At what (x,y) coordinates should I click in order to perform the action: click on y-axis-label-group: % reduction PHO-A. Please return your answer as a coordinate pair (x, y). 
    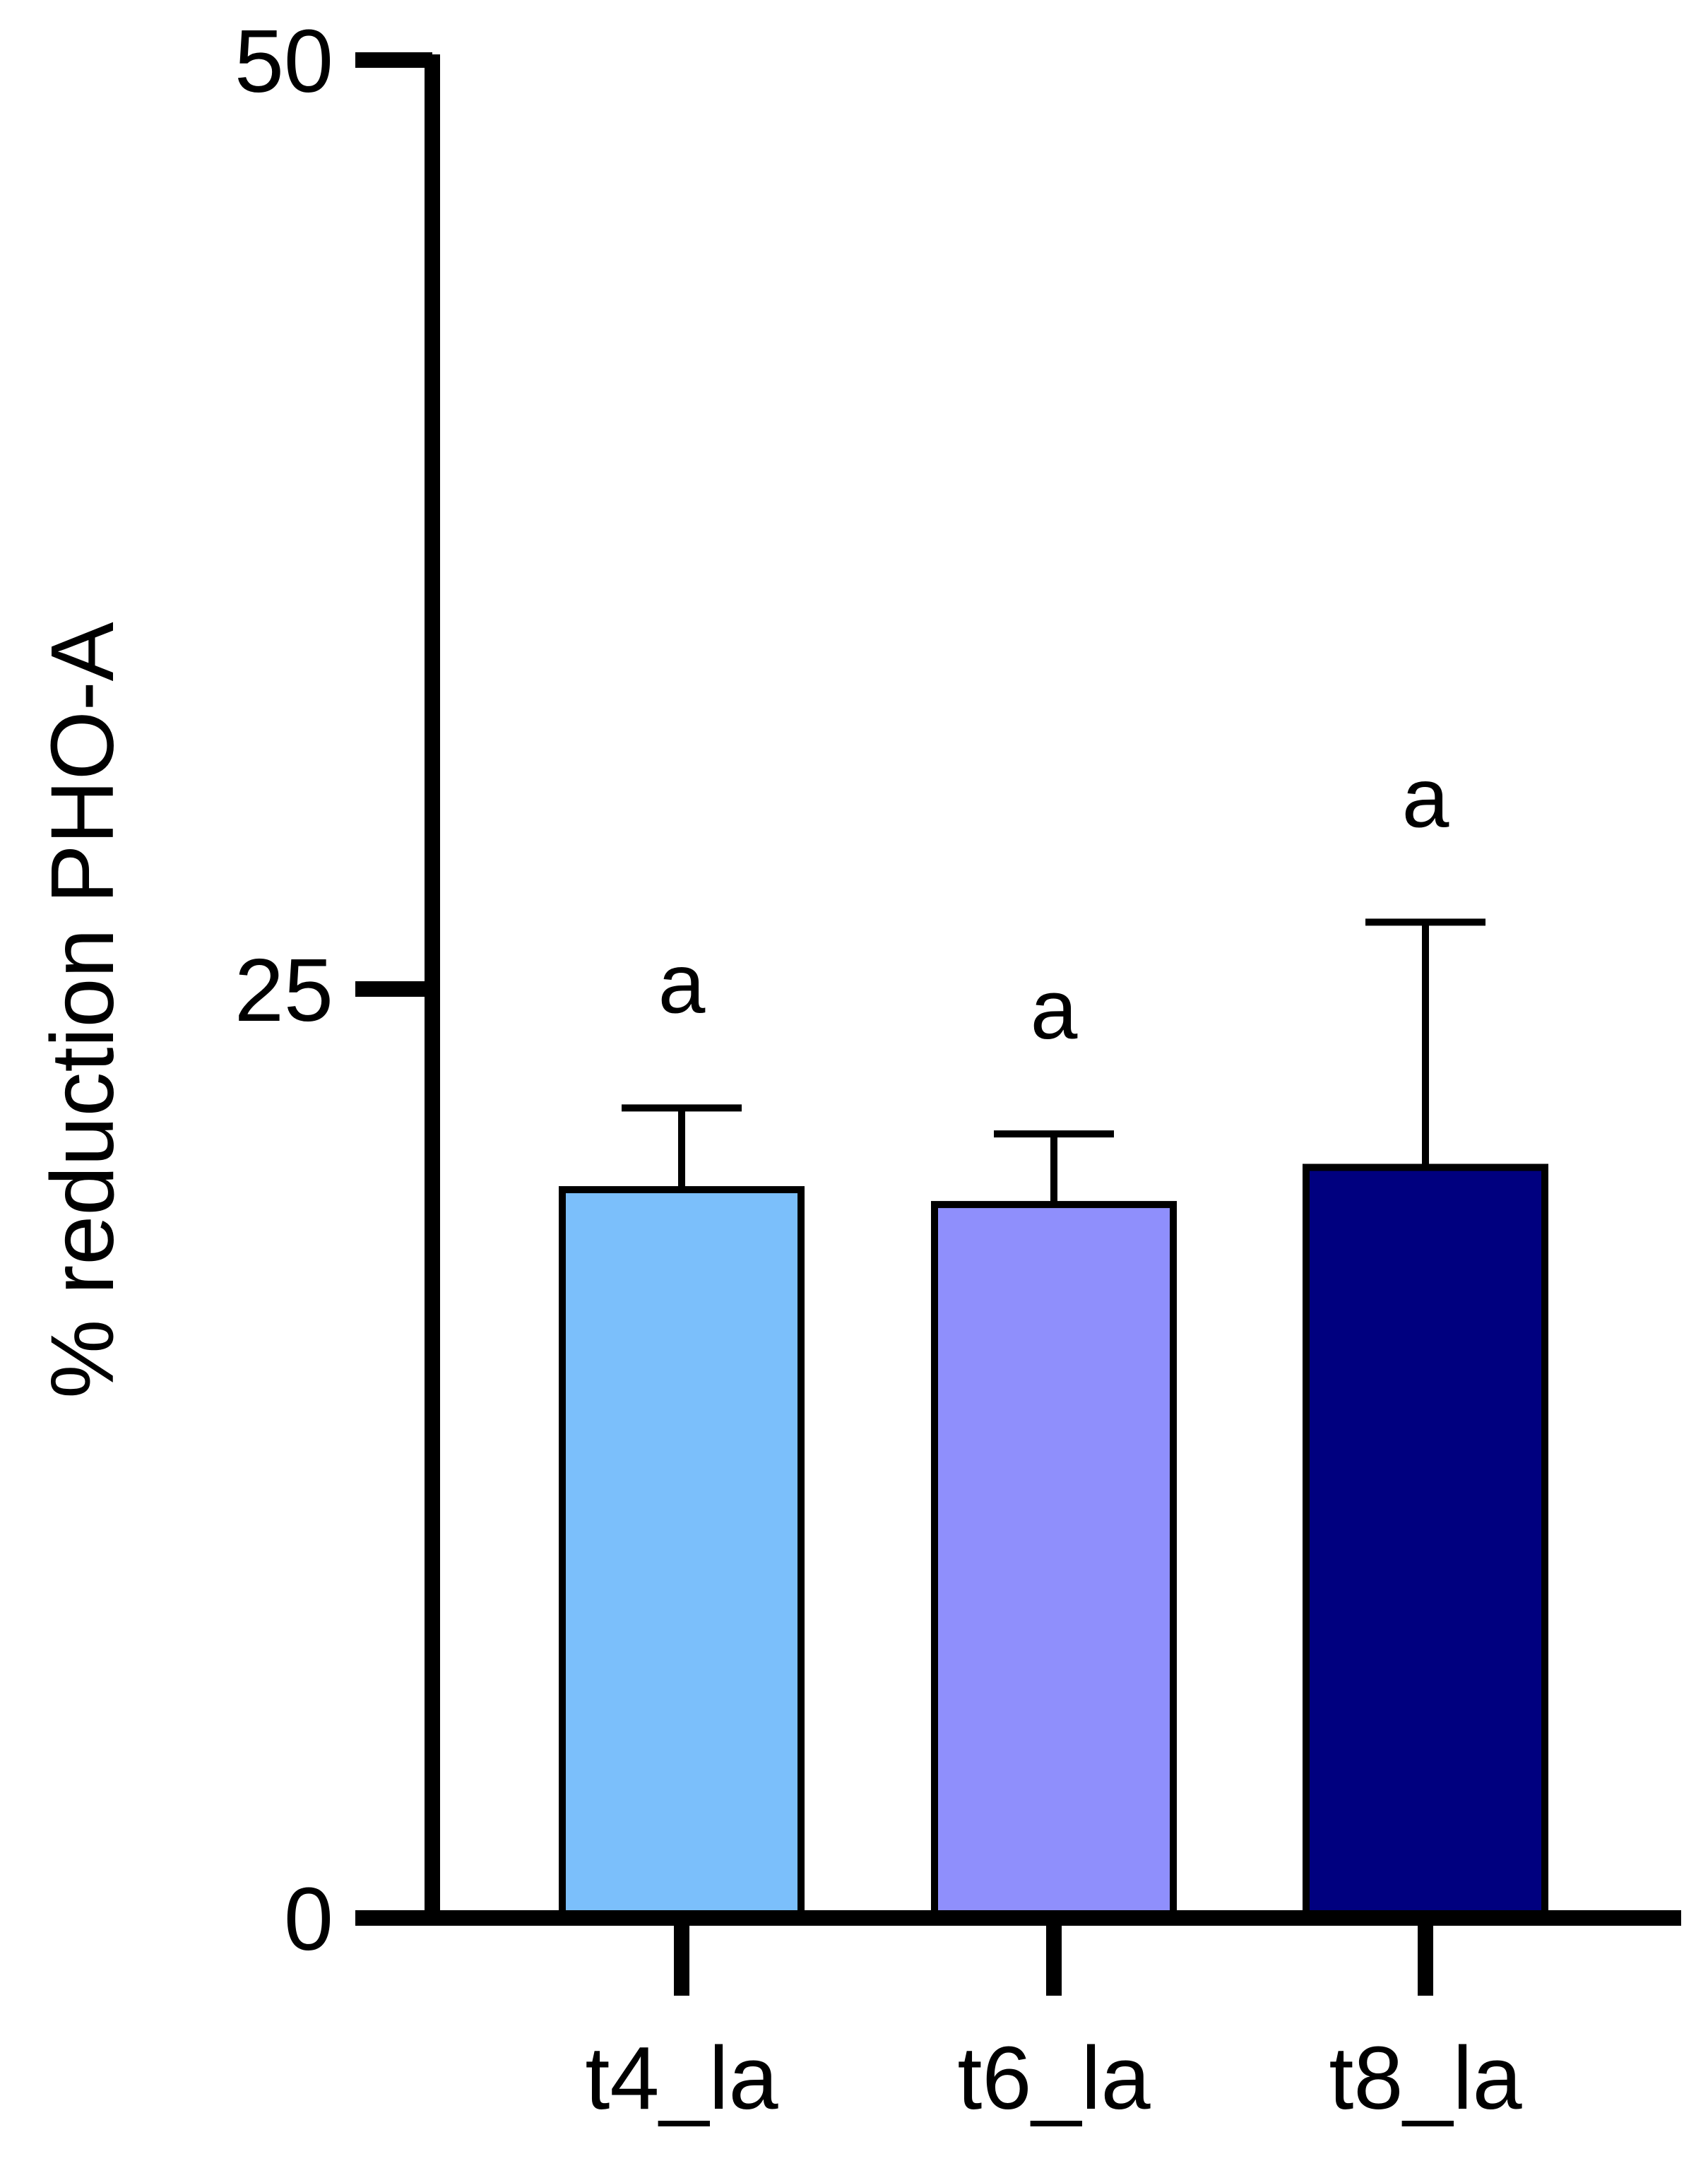
    Looking at the image, I should click on (82, 1010).